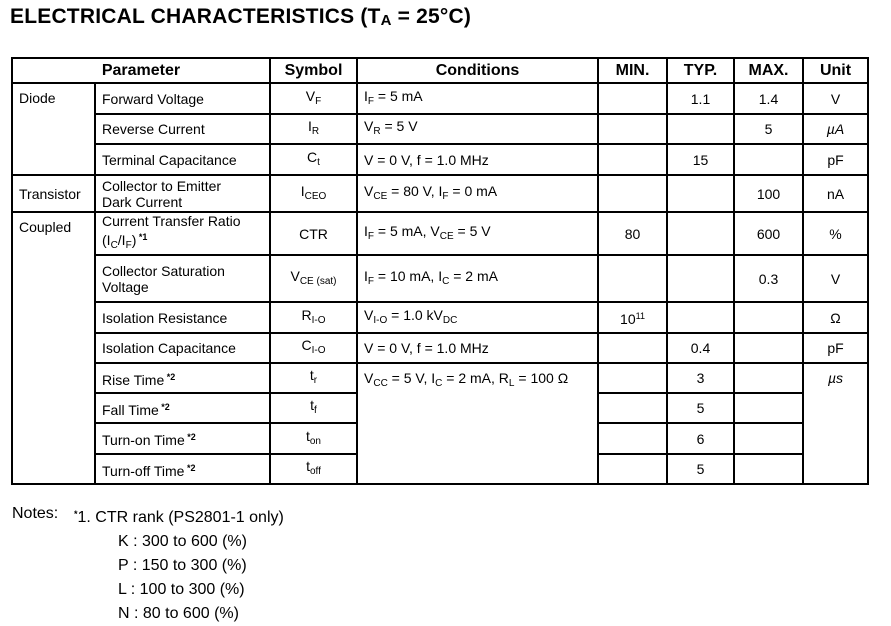 The height and width of the screenshot is (626, 891). What do you see at coordinates (835, 129) in the screenshot?
I see `unit-cell: µA` at bounding box center [835, 129].